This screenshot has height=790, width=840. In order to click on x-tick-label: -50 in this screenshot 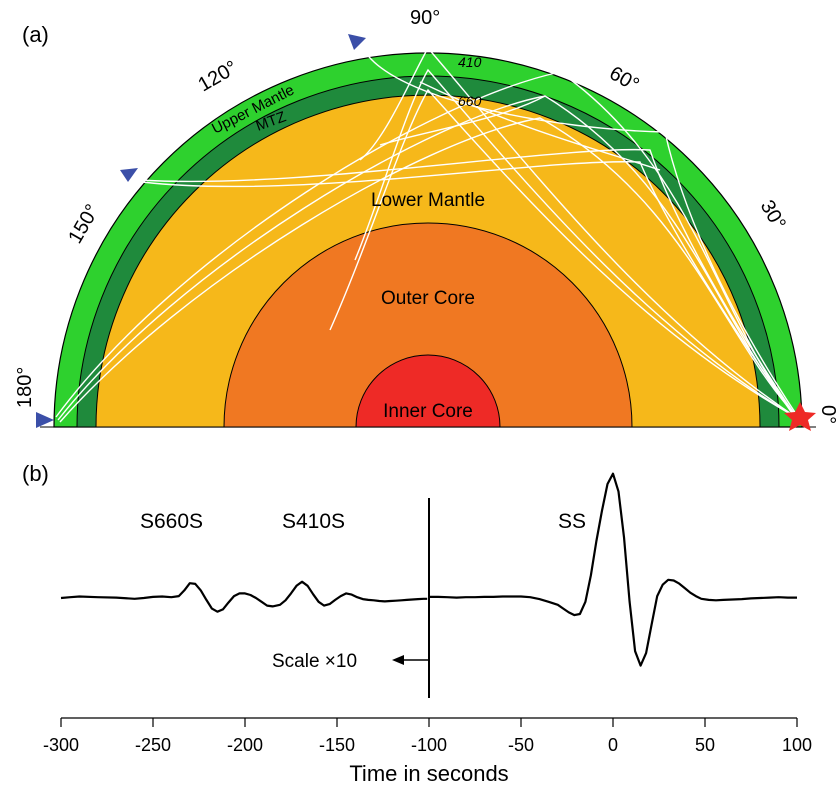, I will do `click(521, 745)`.